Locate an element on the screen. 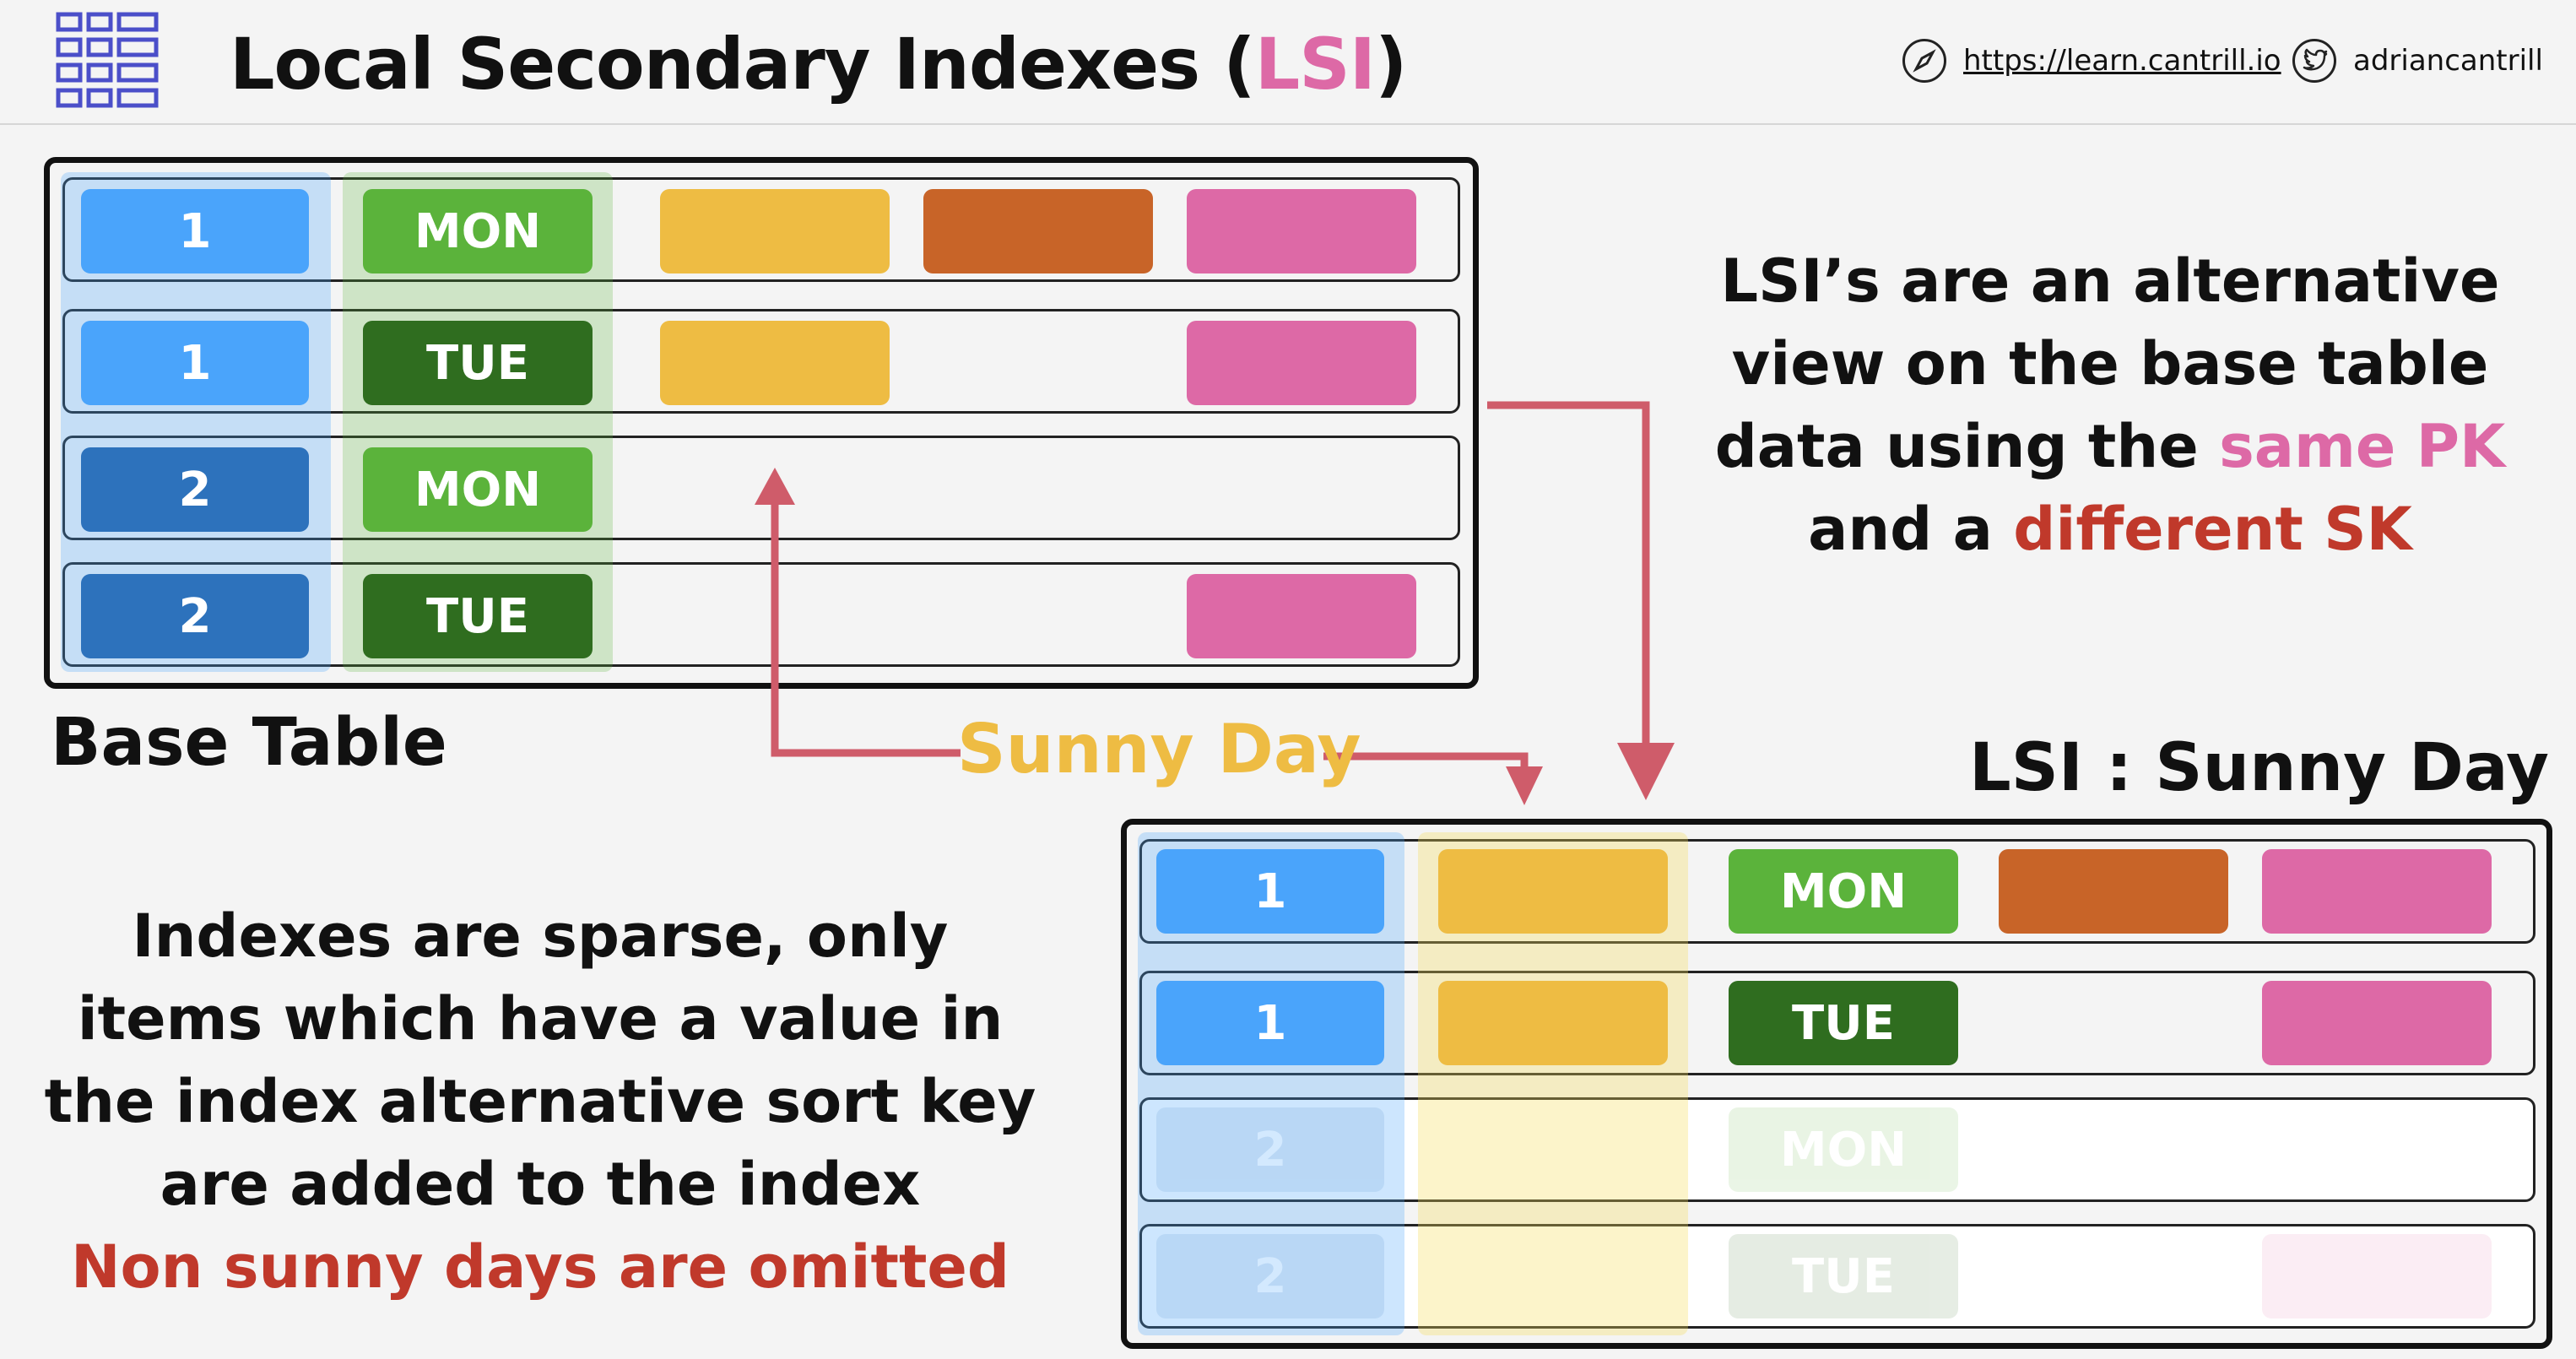 The image size is (2576, 1359). attribute-cell-omitted: TUE is located at coordinates (1843, 1276).